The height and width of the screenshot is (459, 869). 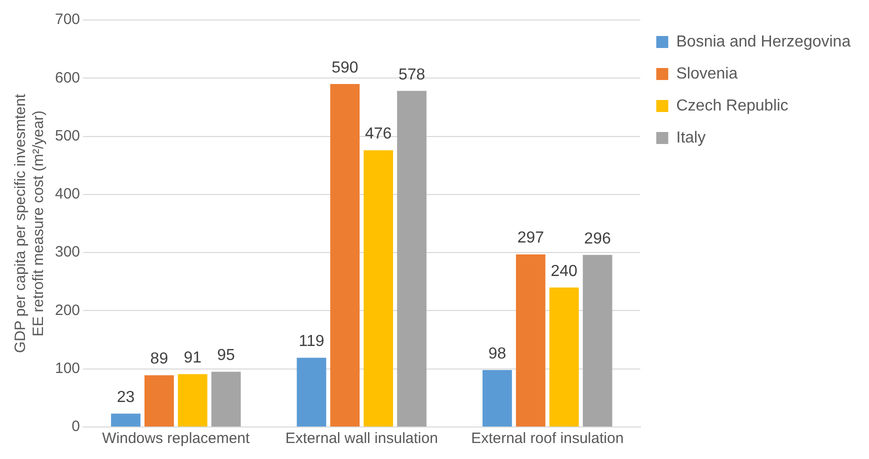 What do you see at coordinates (378, 134) in the screenshot?
I see `data-label: 476` at bounding box center [378, 134].